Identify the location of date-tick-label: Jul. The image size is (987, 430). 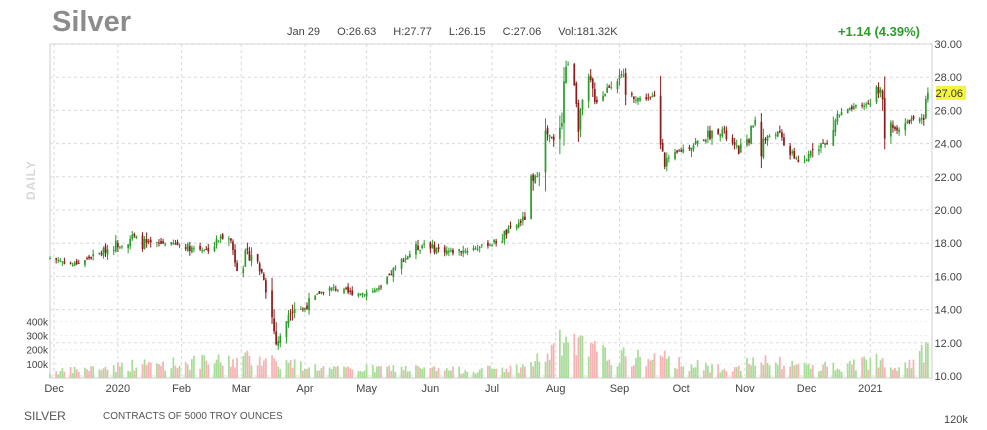
(492, 389).